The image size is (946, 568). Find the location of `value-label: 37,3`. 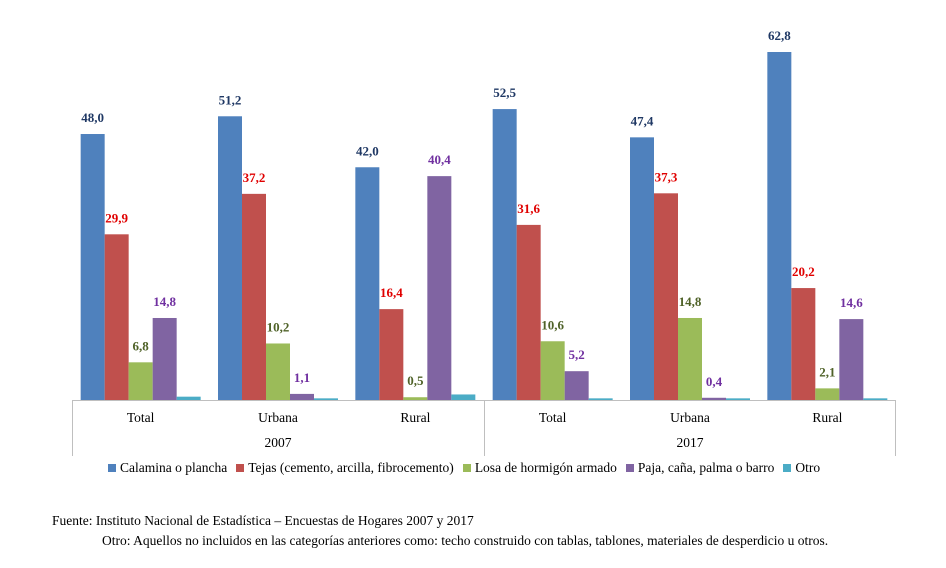

value-label: 37,3 is located at coordinates (666, 176).